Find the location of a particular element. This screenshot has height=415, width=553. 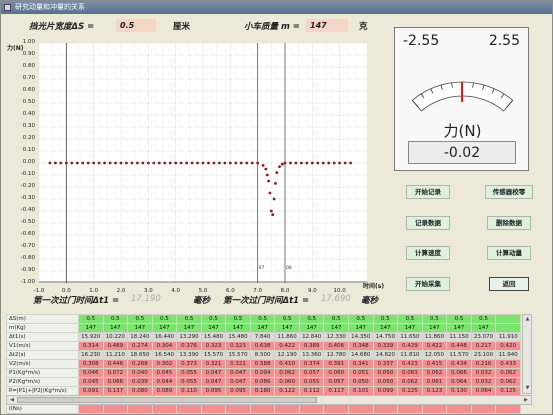

table-cell: 0.066 is located at coordinates (115, 382).